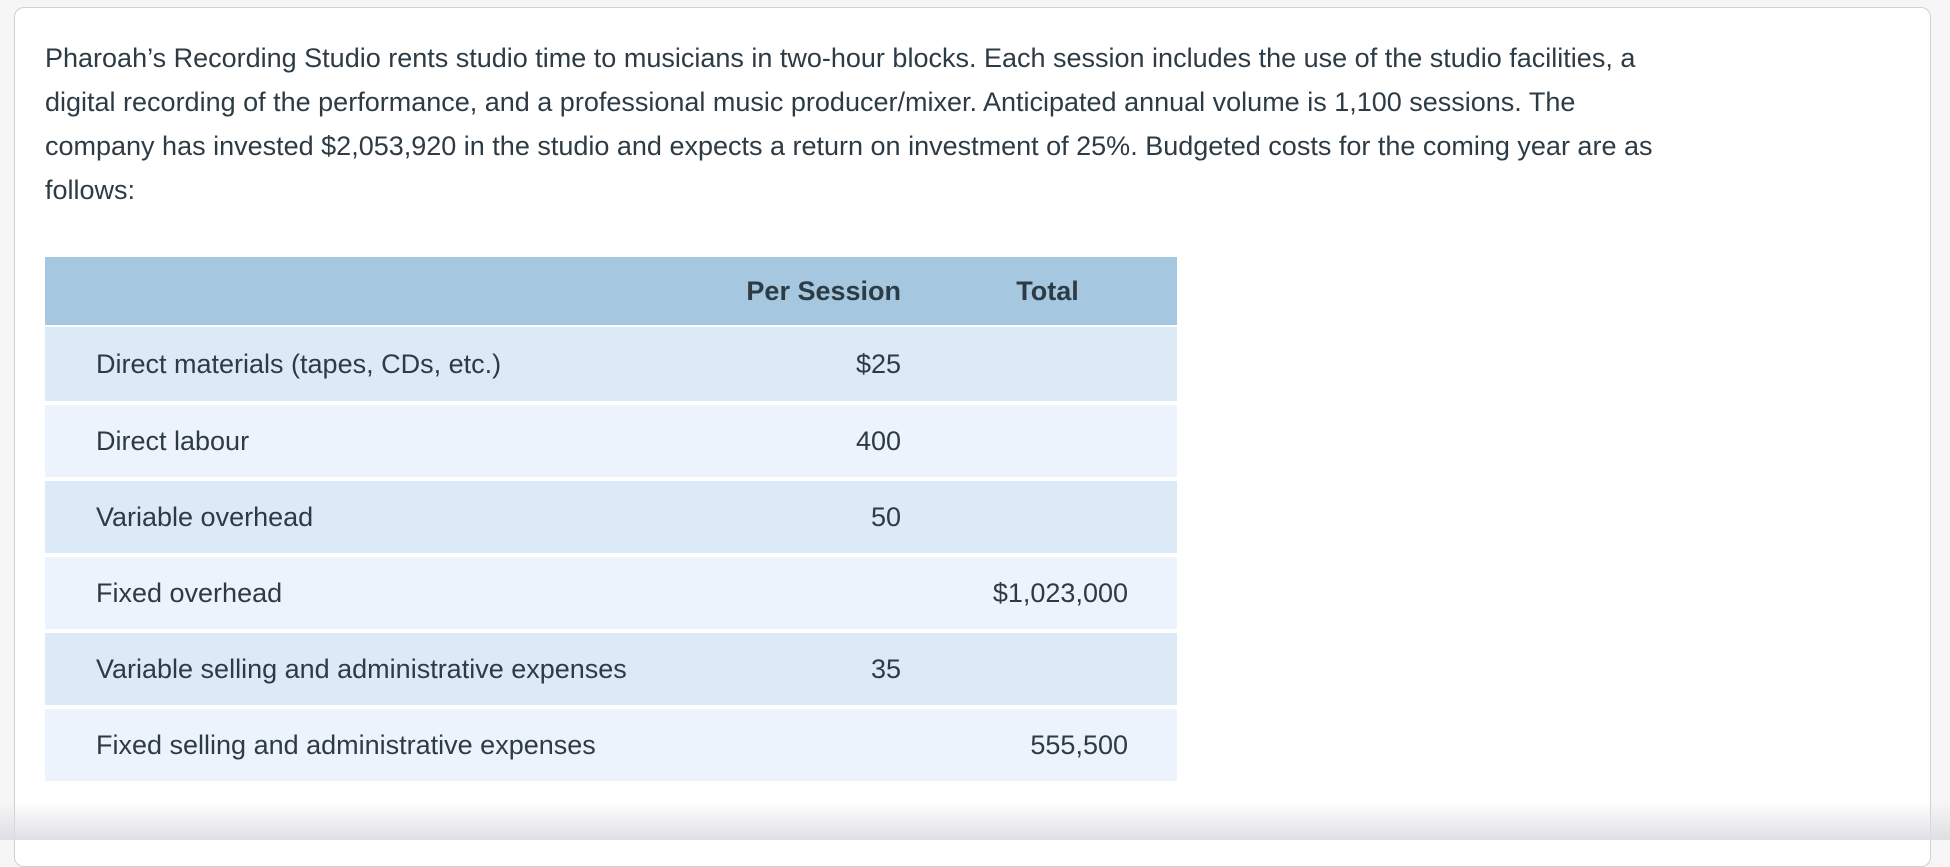  I want to click on table-row: Fixed overhead $1,023,000, so click(611, 591).